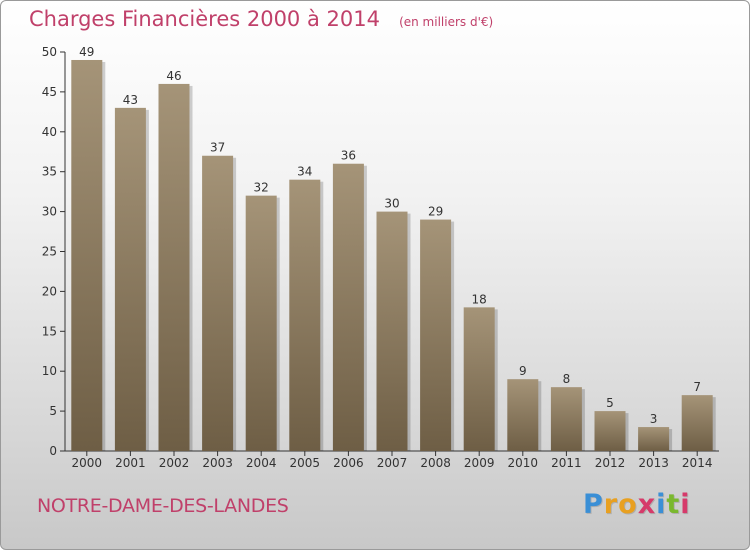  I want to click on value-label: 43, so click(130, 100).